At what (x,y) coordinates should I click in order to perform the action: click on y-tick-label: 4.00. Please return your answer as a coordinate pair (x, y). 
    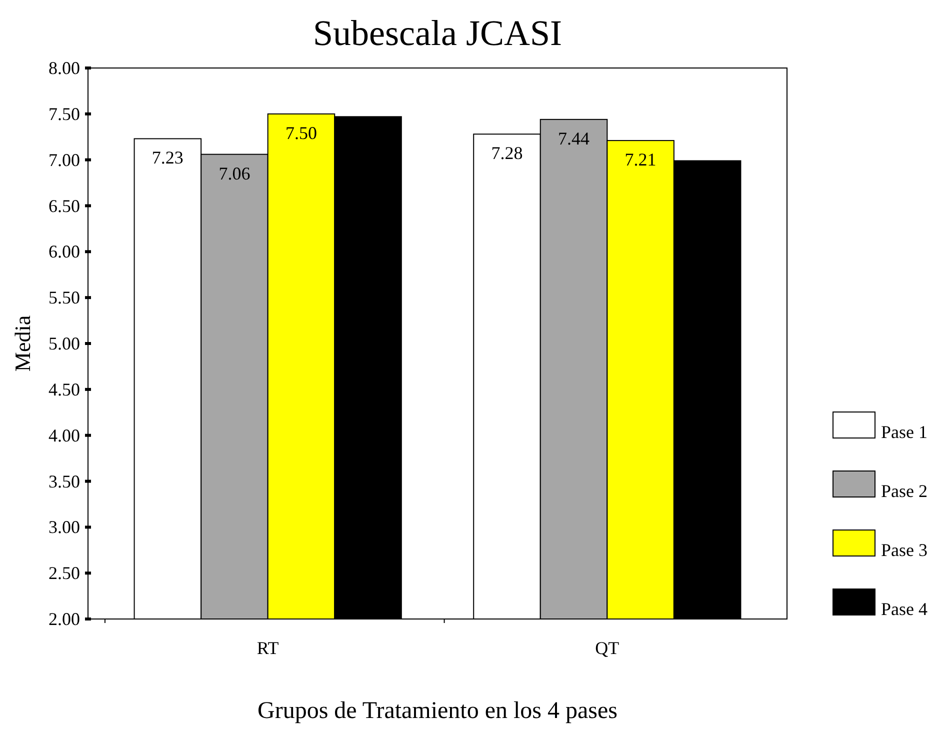
    Looking at the image, I should click on (64, 435).